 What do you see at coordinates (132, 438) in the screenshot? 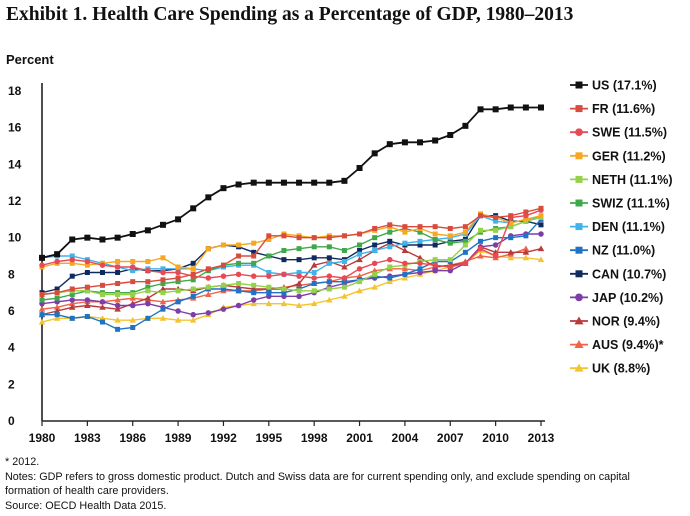
I see `x-tick-label: 1986` at bounding box center [132, 438].